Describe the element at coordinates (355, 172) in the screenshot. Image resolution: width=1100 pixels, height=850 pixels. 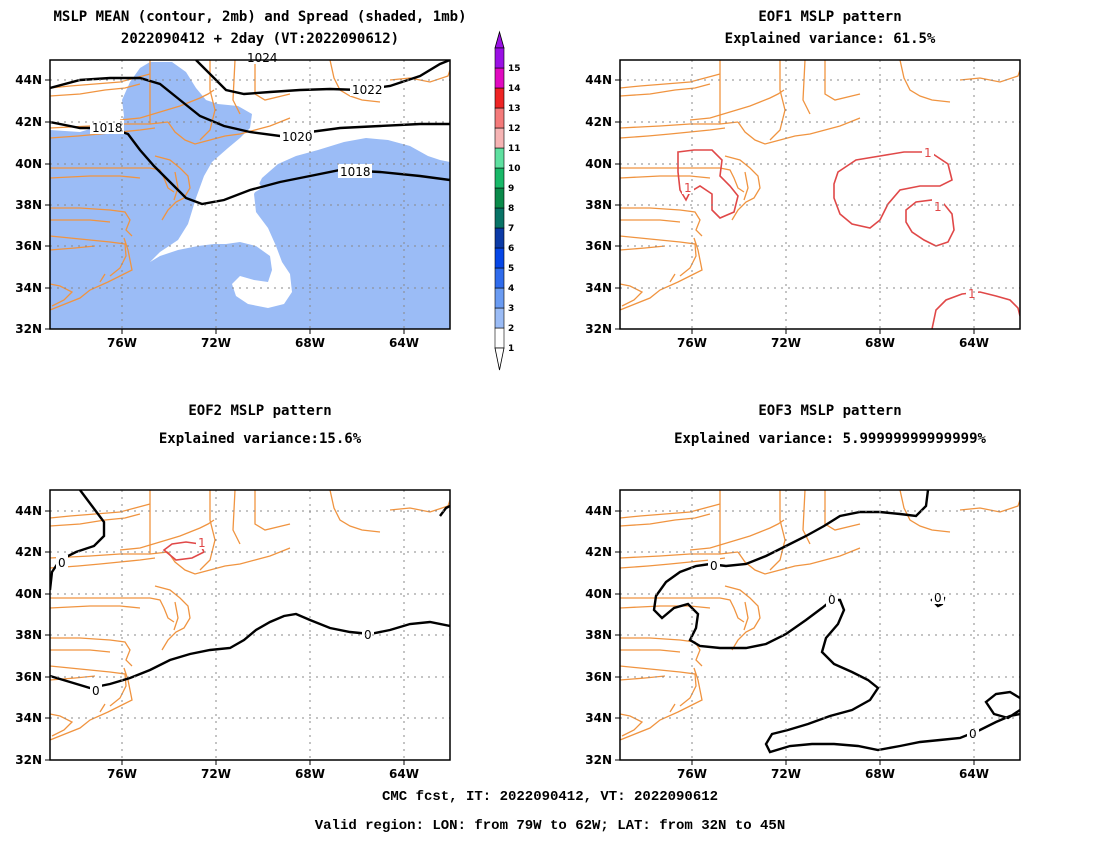
I see `contour-label-1018-east: 1018` at that location.